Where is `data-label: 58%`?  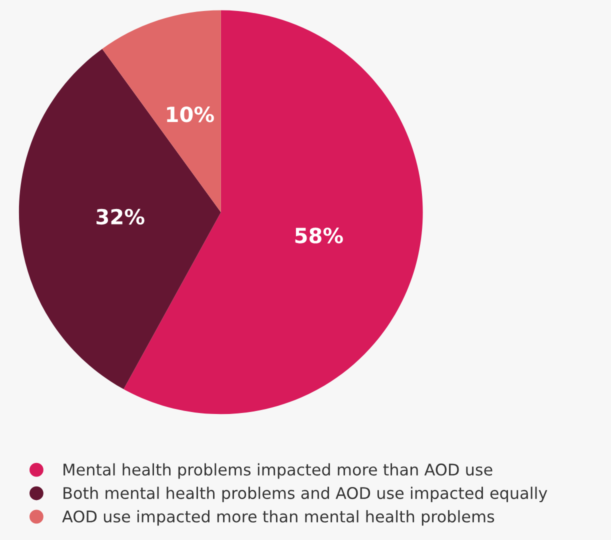
data-label: 58% is located at coordinates (319, 236).